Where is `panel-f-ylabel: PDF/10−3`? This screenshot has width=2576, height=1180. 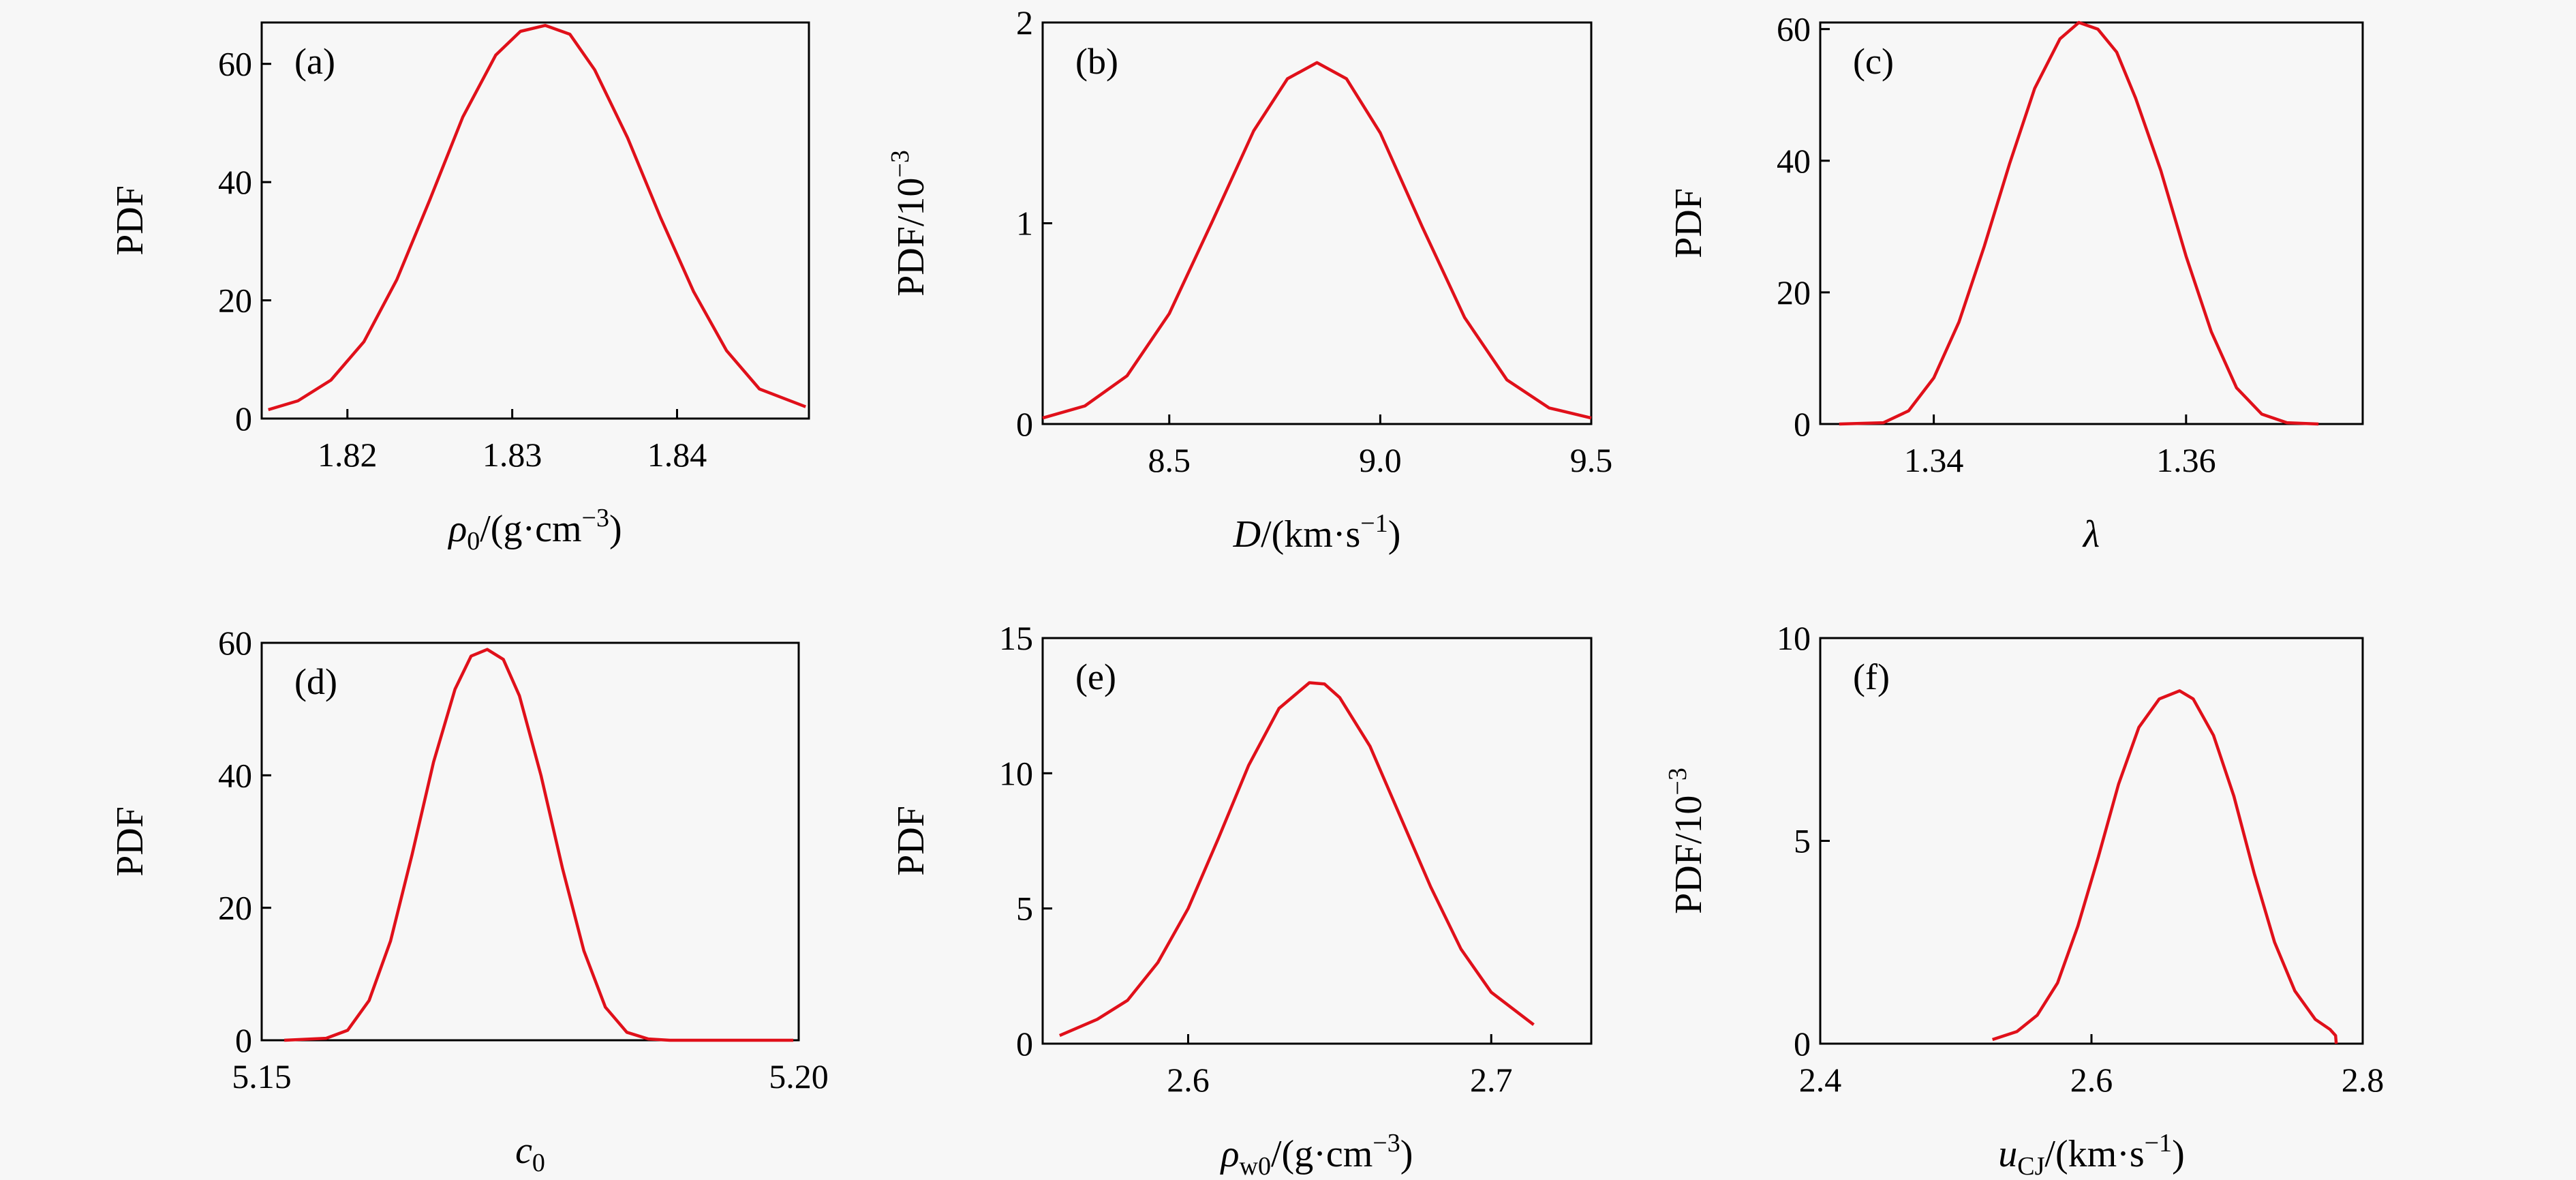
panel-f-ylabel: PDF/10−3 is located at coordinates (1687, 841).